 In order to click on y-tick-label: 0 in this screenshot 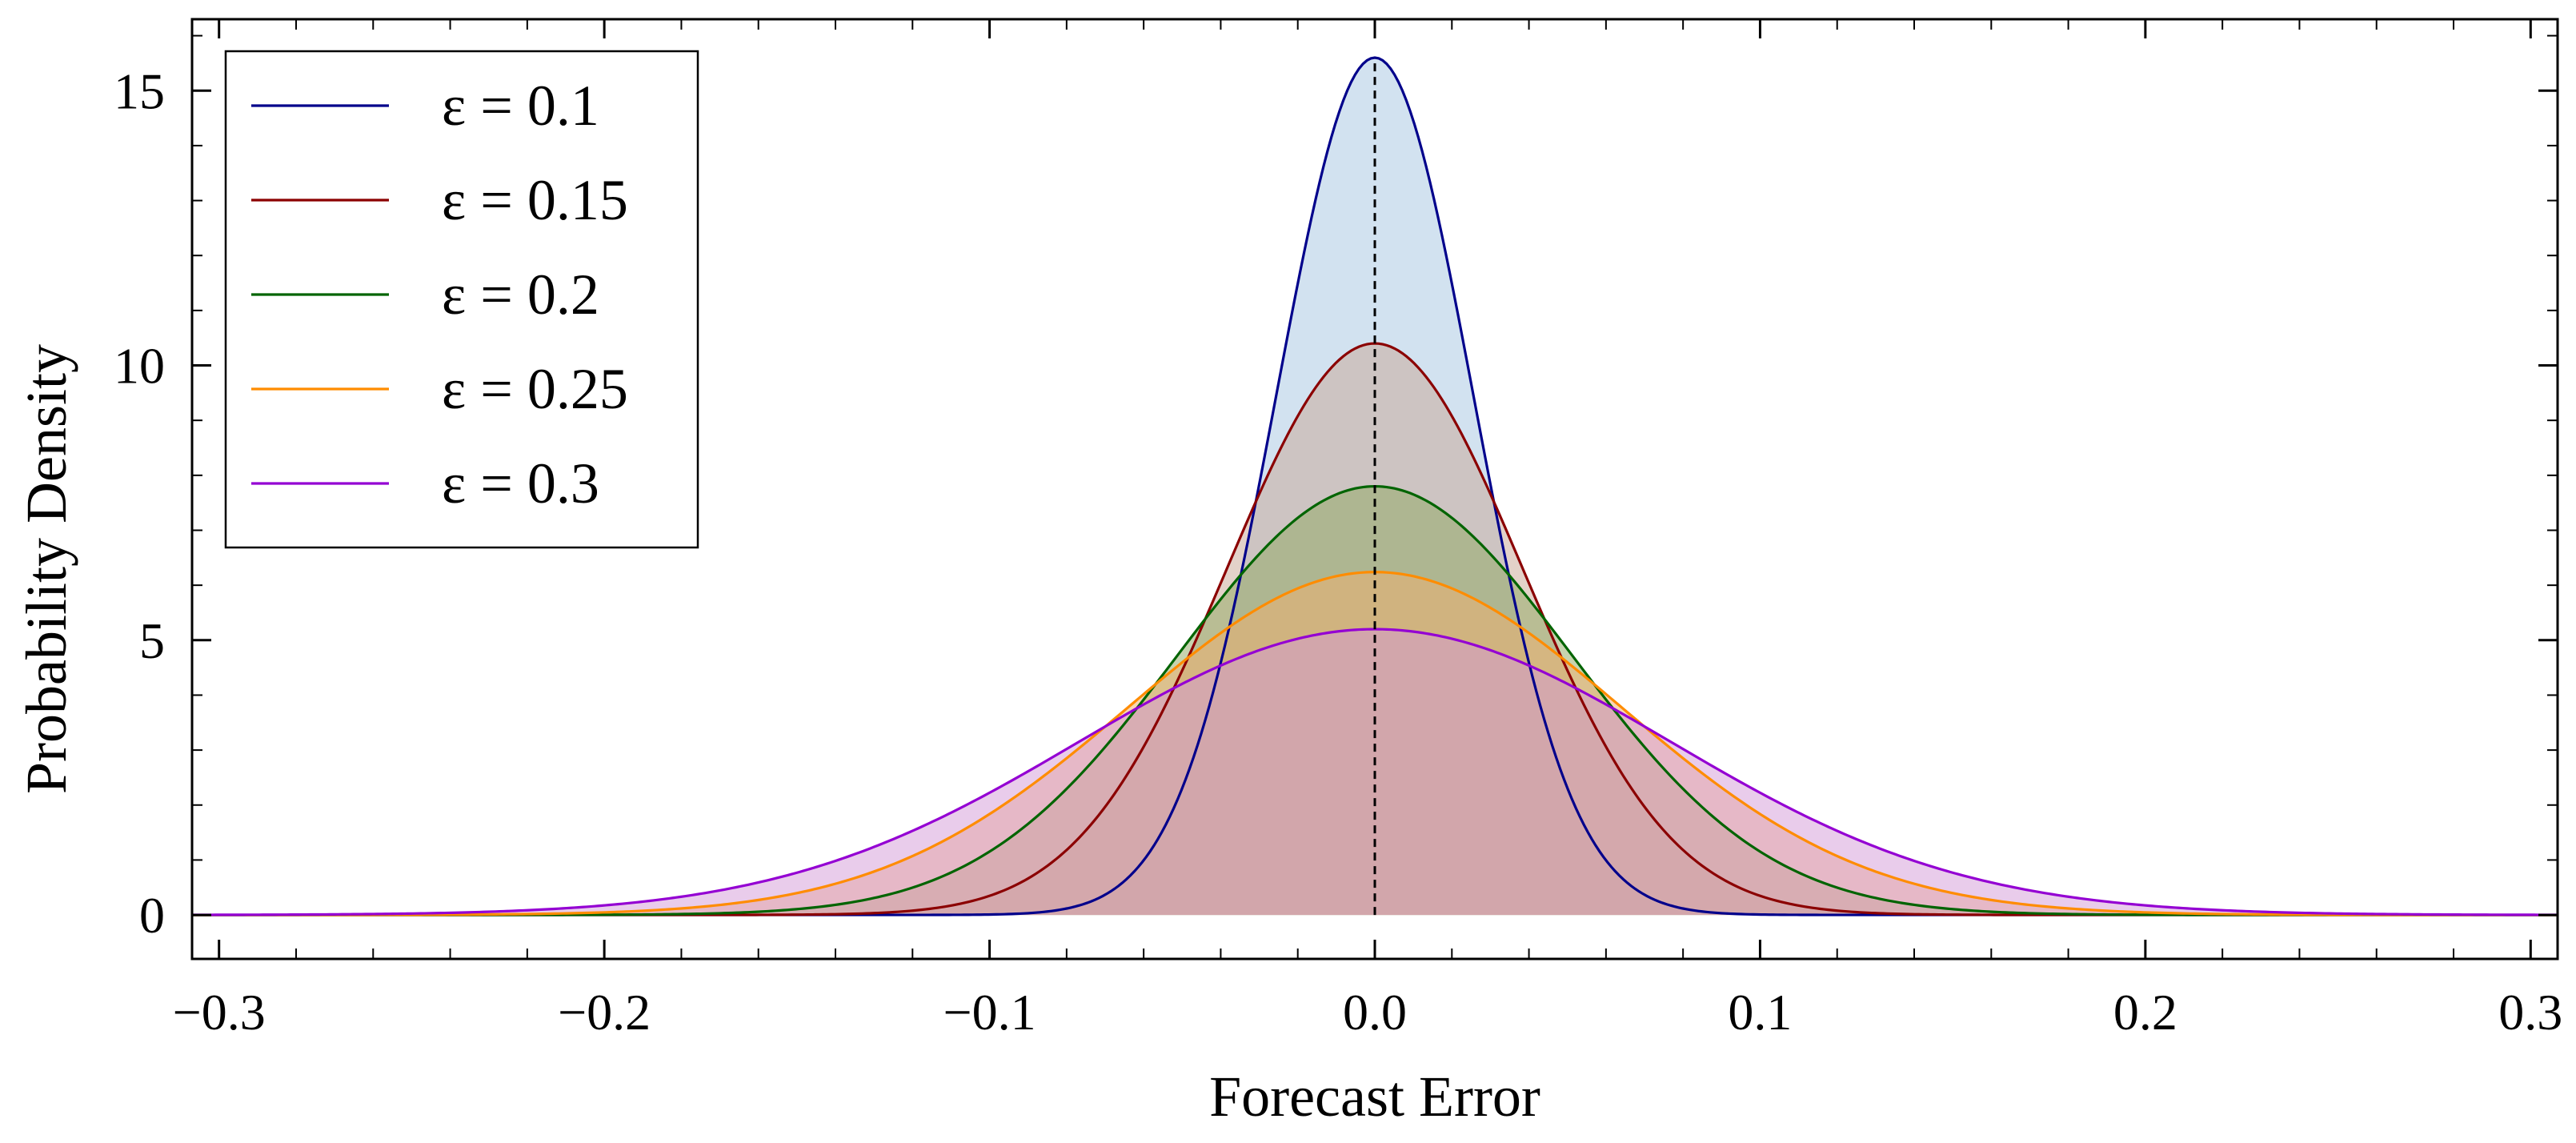, I will do `click(152, 915)`.